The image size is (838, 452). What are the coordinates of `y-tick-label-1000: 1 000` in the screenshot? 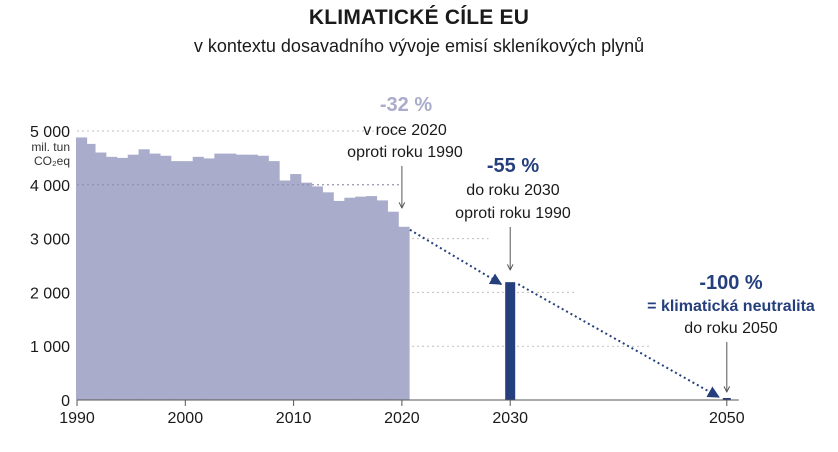 It's located at (50, 347).